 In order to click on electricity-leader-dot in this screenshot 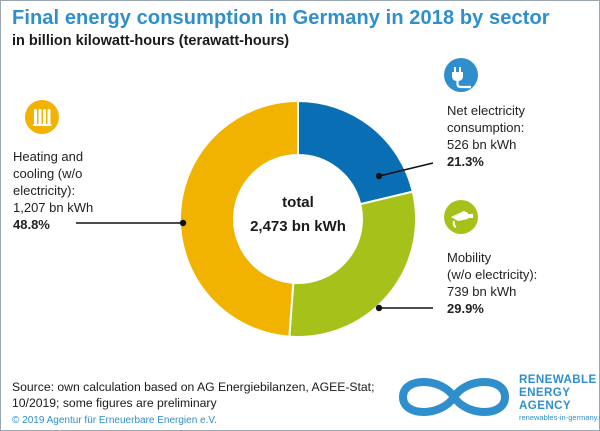, I will do `click(379, 176)`.